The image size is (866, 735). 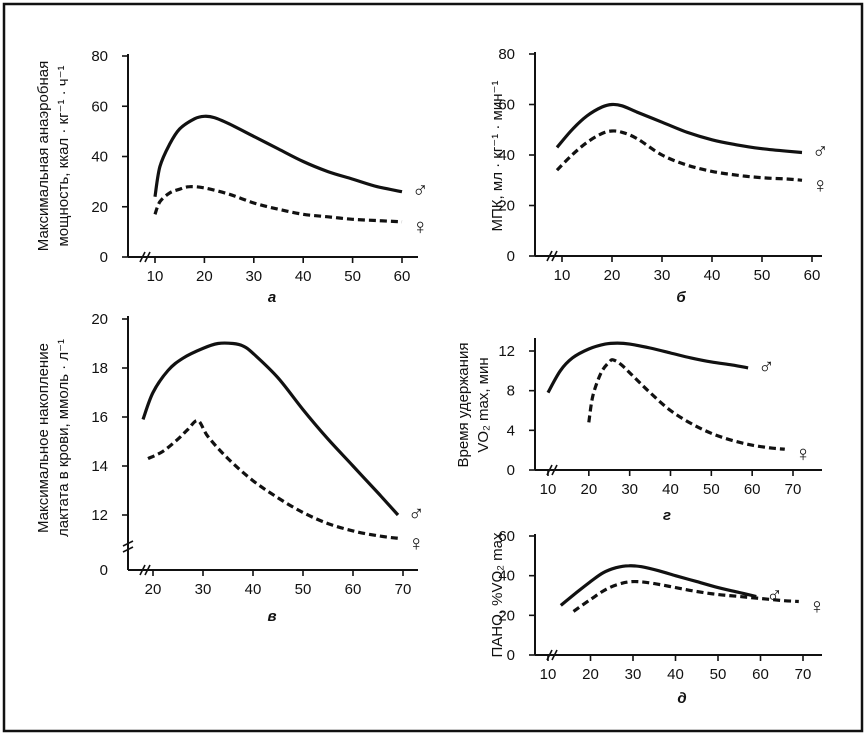 What do you see at coordinates (554, 655) in the screenshot?
I see `panel-d-x-break` at bounding box center [554, 655].